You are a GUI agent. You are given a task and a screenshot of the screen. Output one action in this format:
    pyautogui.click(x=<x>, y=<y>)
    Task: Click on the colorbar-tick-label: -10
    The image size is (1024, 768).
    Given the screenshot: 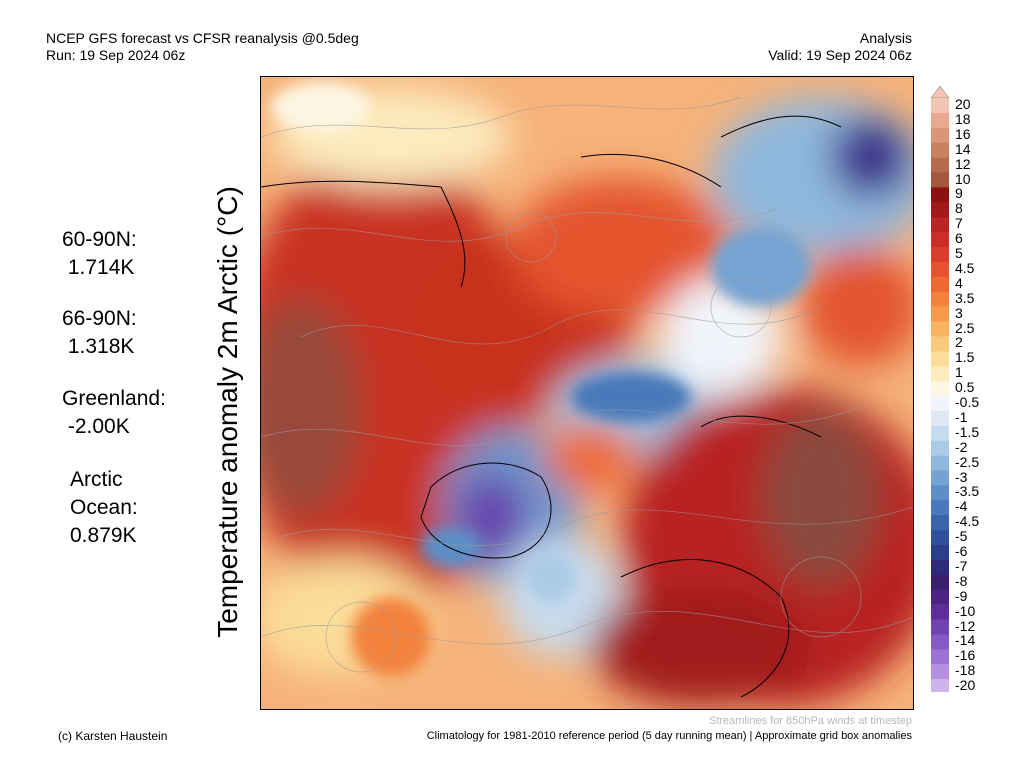 What is the action you would take?
    pyautogui.click(x=965, y=610)
    